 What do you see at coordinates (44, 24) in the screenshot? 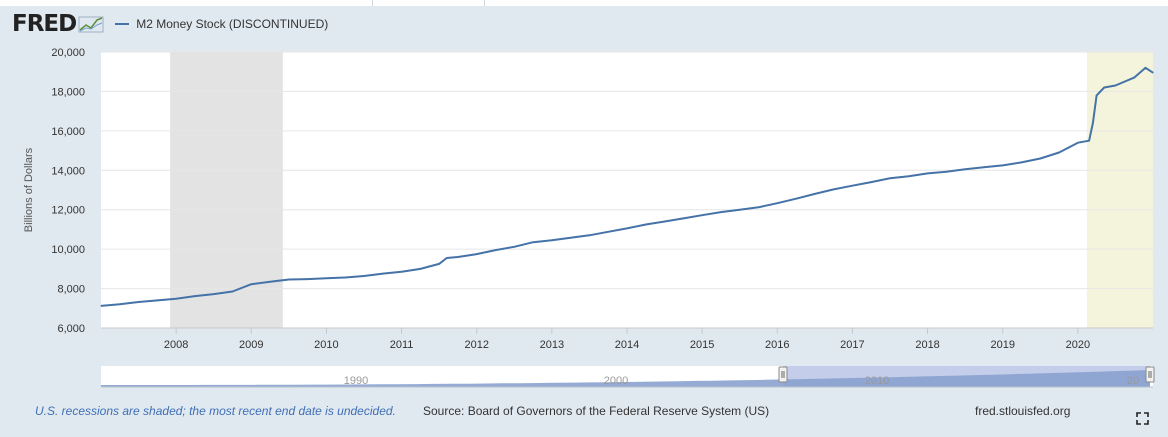
I see `logo-text: FRED` at bounding box center [44, 24].